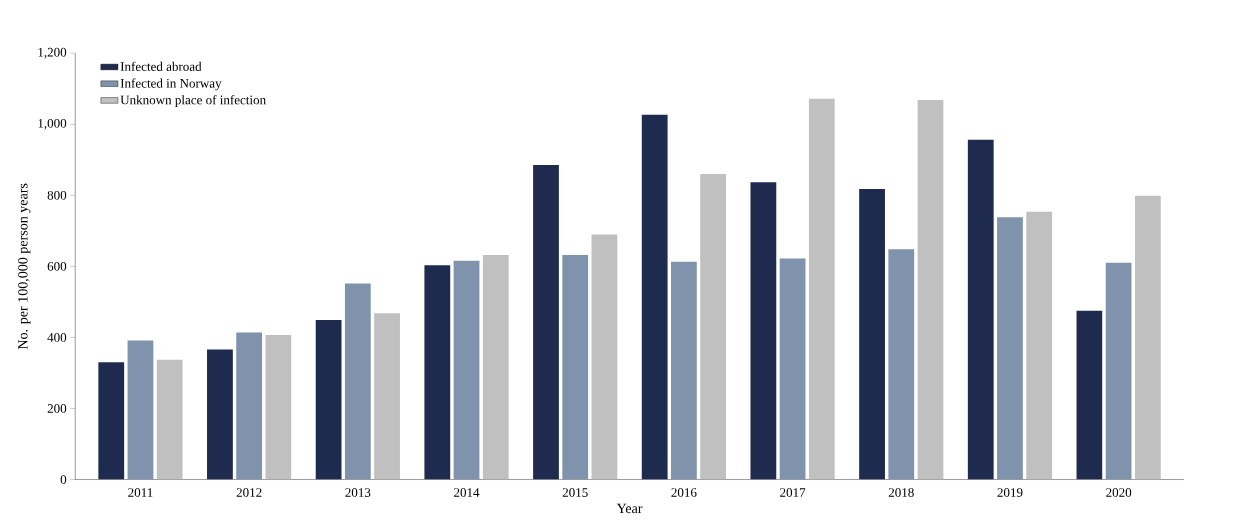  Describe the element at coordinates (52, 53) in the screenshot. I see `y-tick-label: 1,200` at that location.